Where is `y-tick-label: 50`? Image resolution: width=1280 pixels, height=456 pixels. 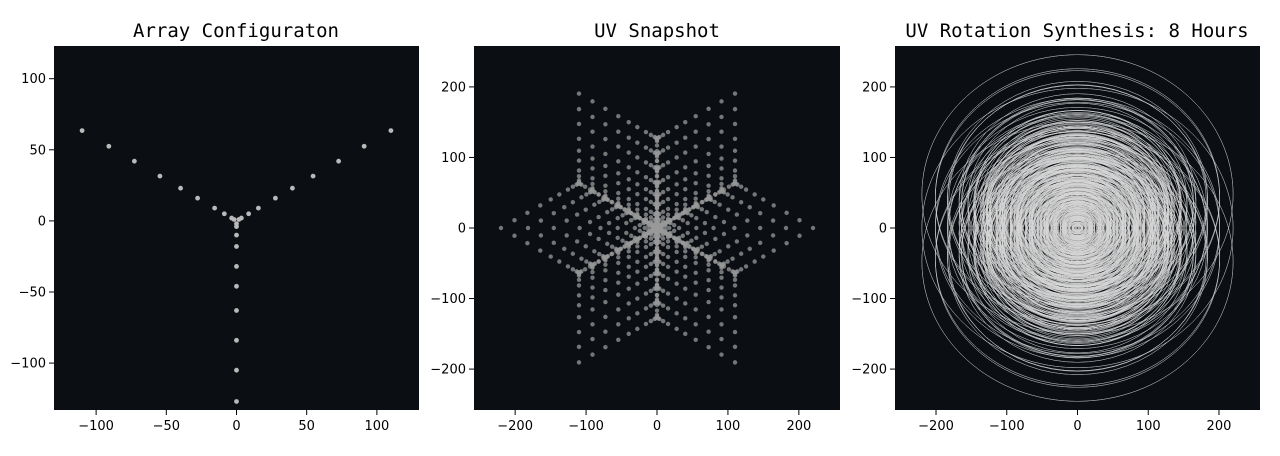
y-tick-label: 50 is located at coordinates (37, 150).